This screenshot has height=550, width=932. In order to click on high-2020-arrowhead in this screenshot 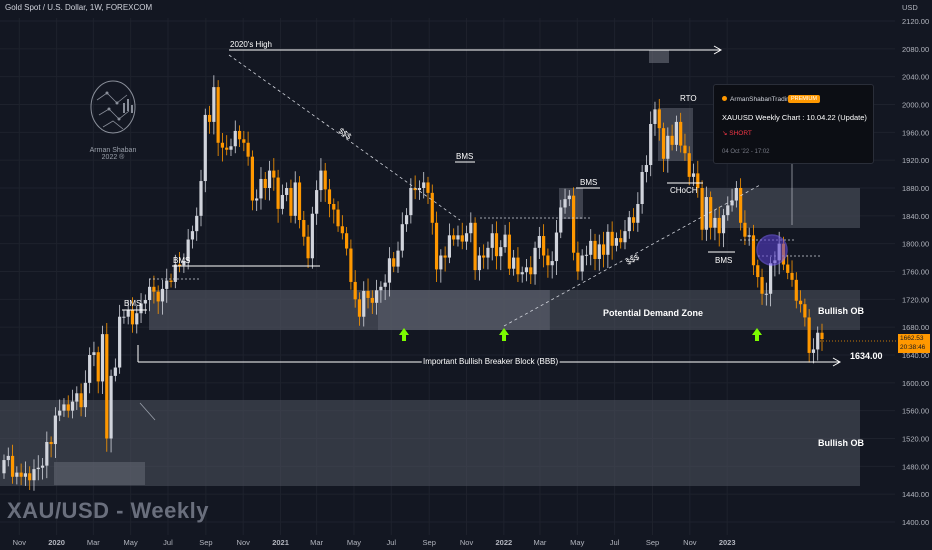, I will do `click(718, 50)`.